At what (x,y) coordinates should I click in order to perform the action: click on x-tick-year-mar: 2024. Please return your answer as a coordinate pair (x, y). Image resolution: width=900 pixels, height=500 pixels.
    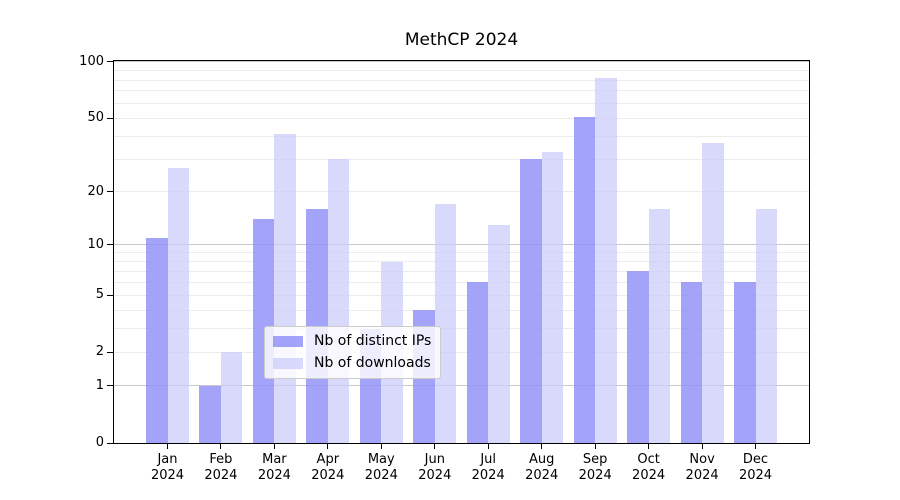
    Looking at the image, I should click on (274, 475).